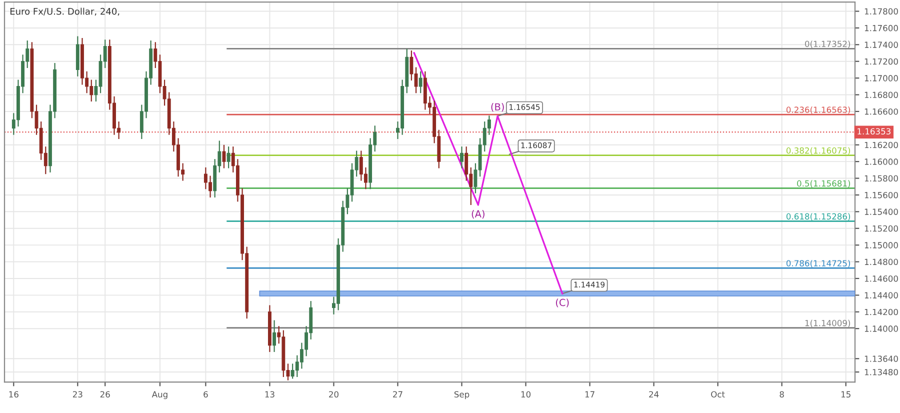  Describe the element at coordinates (827, 44) in the screenshot. I see `ref-line-label: 0(1.17352)` at that location.